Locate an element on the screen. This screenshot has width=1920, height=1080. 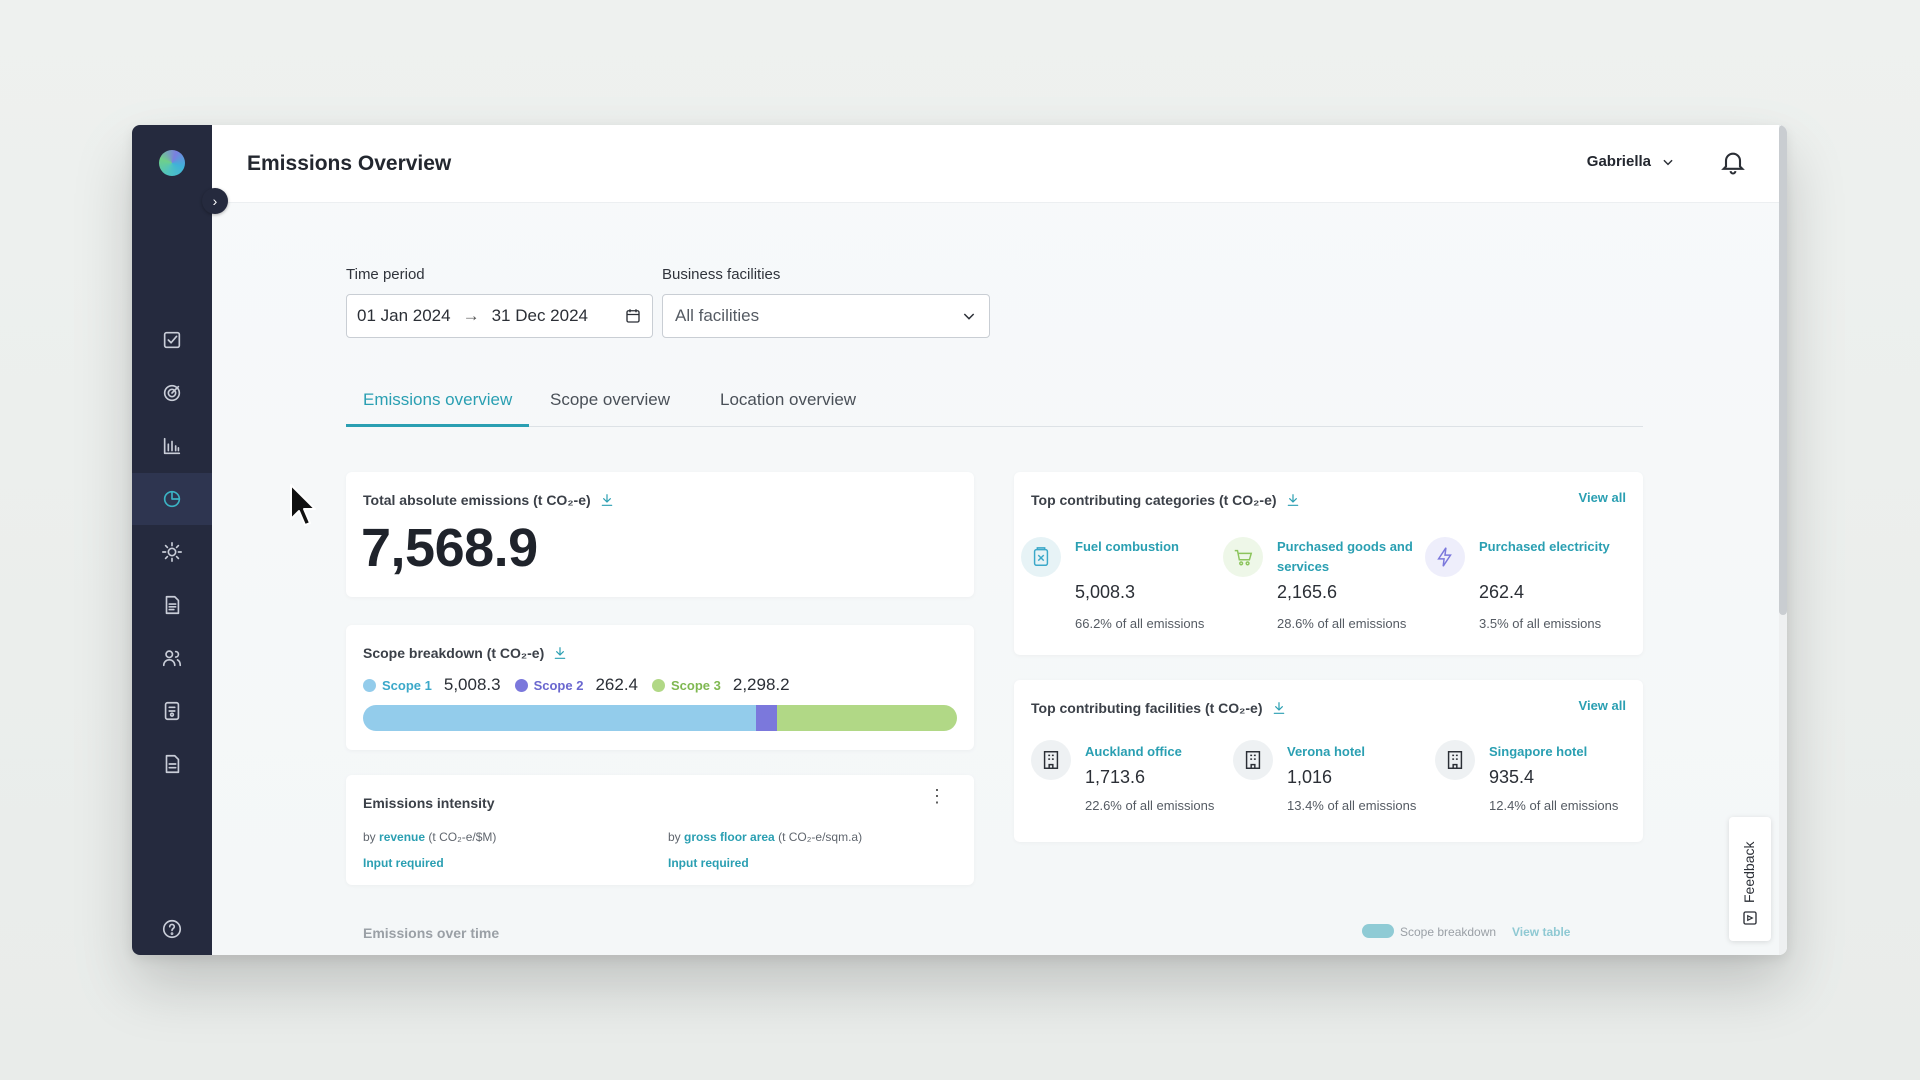
notifications-button is located at coordinates (1733, 163).